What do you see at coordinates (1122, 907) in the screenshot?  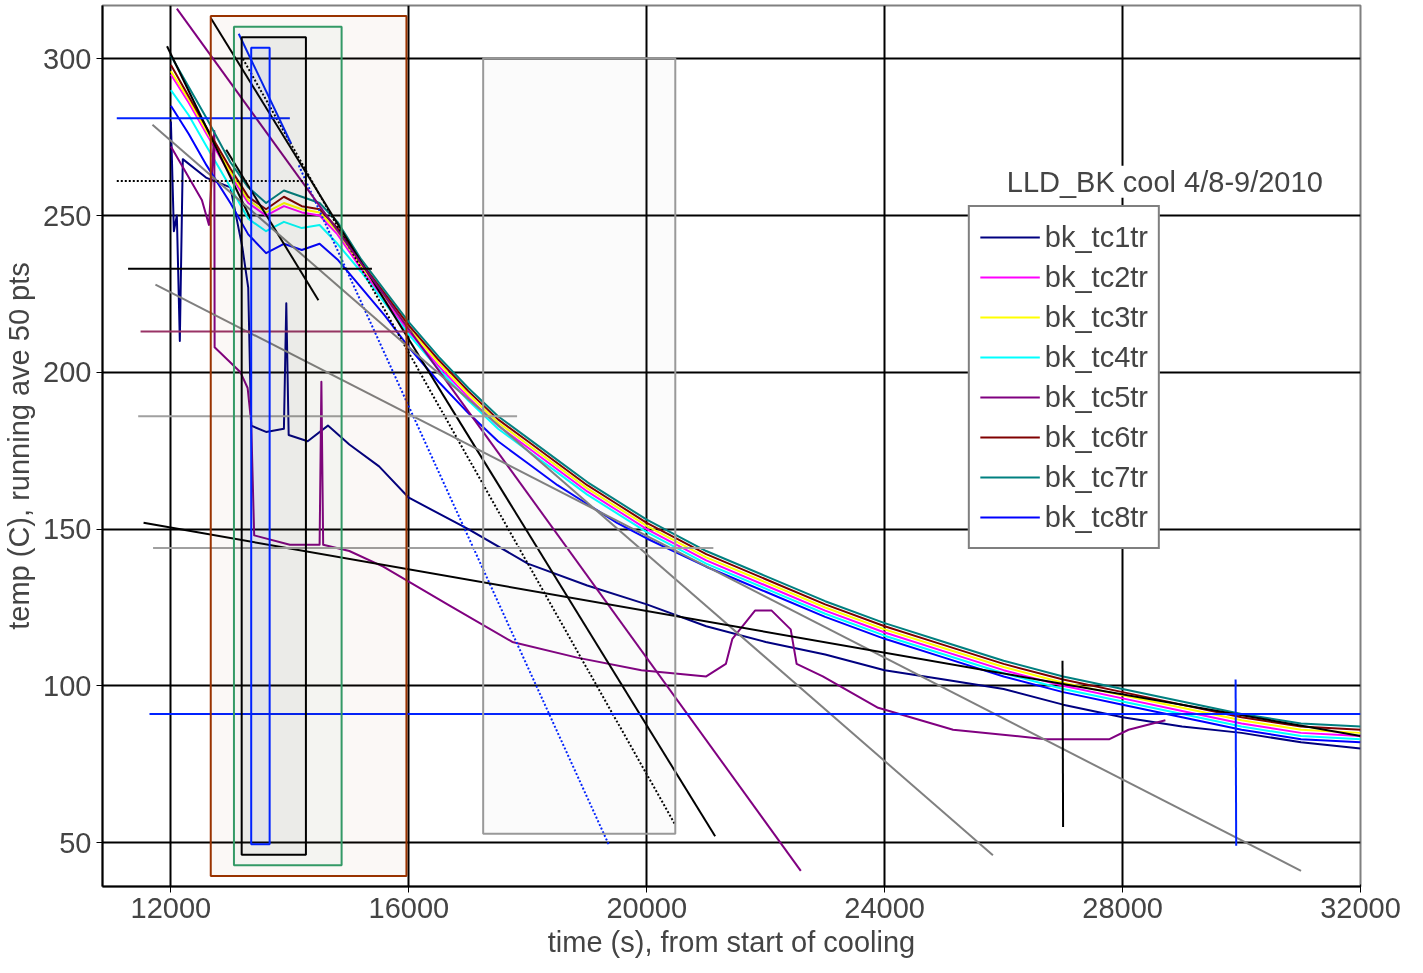 I see `x-tick-label: 28000` at bounding box center [1122, 907].